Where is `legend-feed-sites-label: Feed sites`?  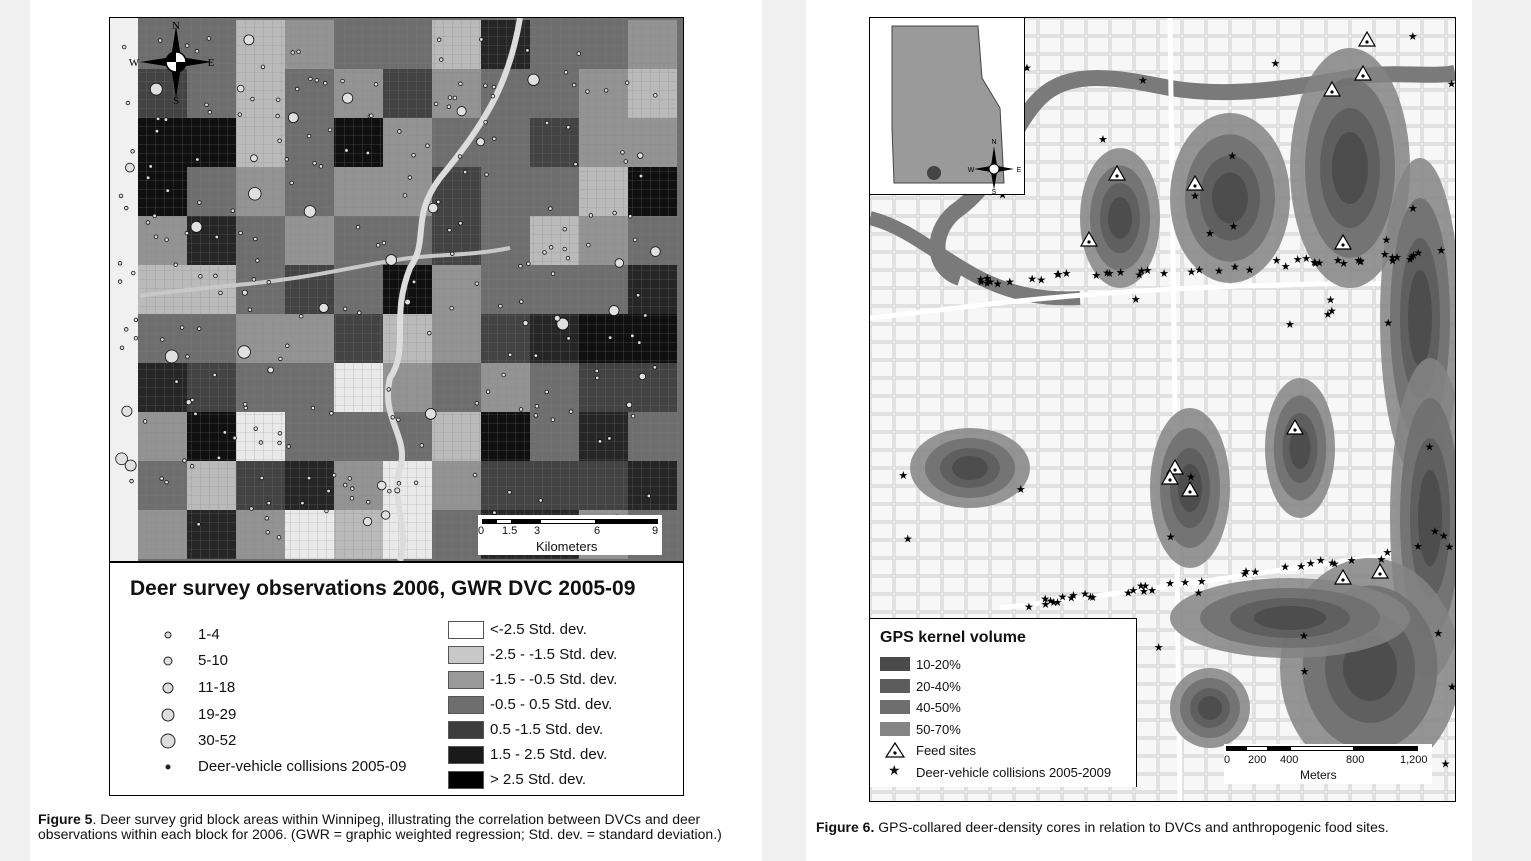
legend-feed-sites-label: Feed sites is located at coordinates (946, 750).